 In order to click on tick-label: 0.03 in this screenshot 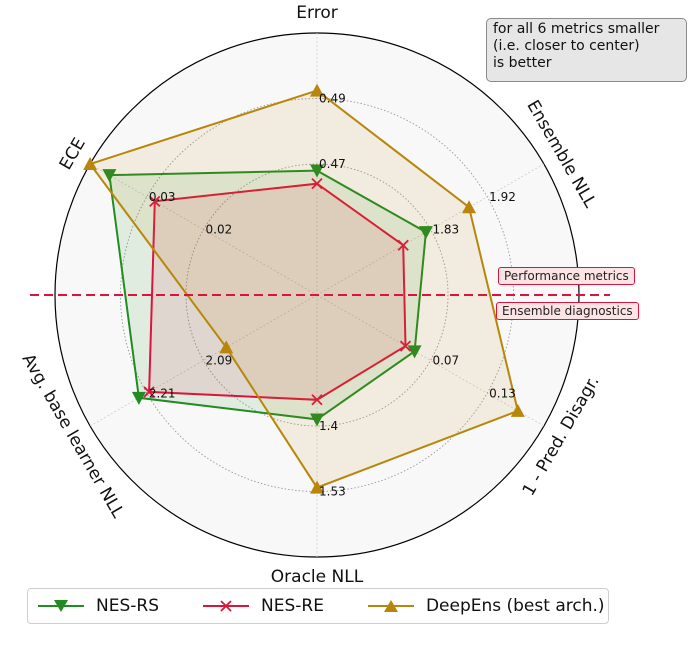, I will do `click(162, 197)`.